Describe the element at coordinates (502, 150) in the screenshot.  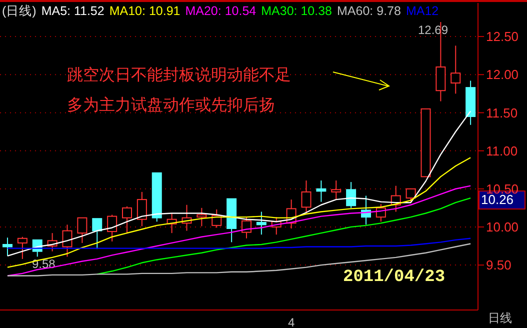
I see `y-tick-label: 11.00` at that location.